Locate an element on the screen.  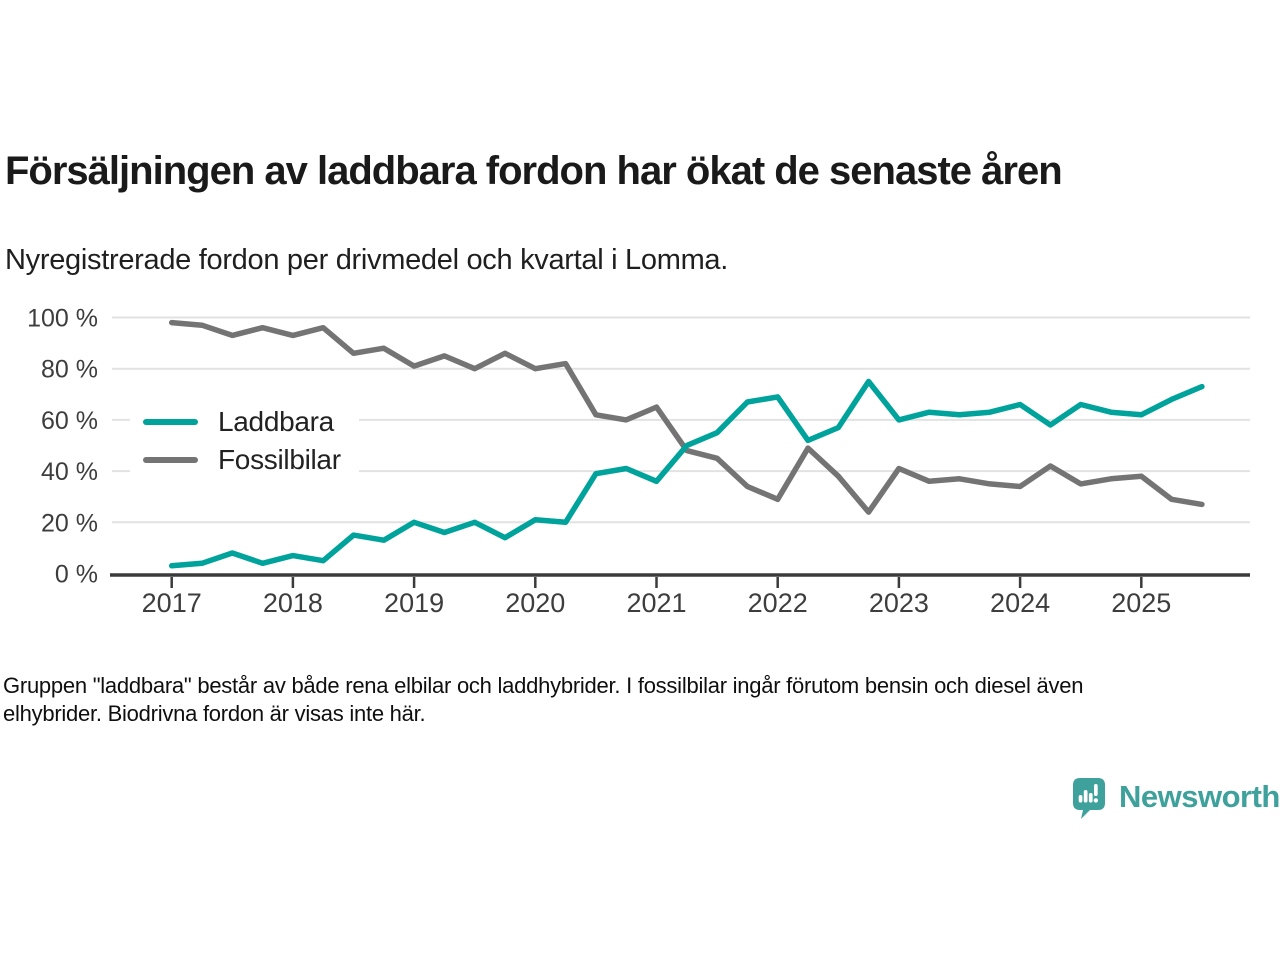
legend-item-fossilbilar: Fossilbilar is located at coordinates (242, 460).